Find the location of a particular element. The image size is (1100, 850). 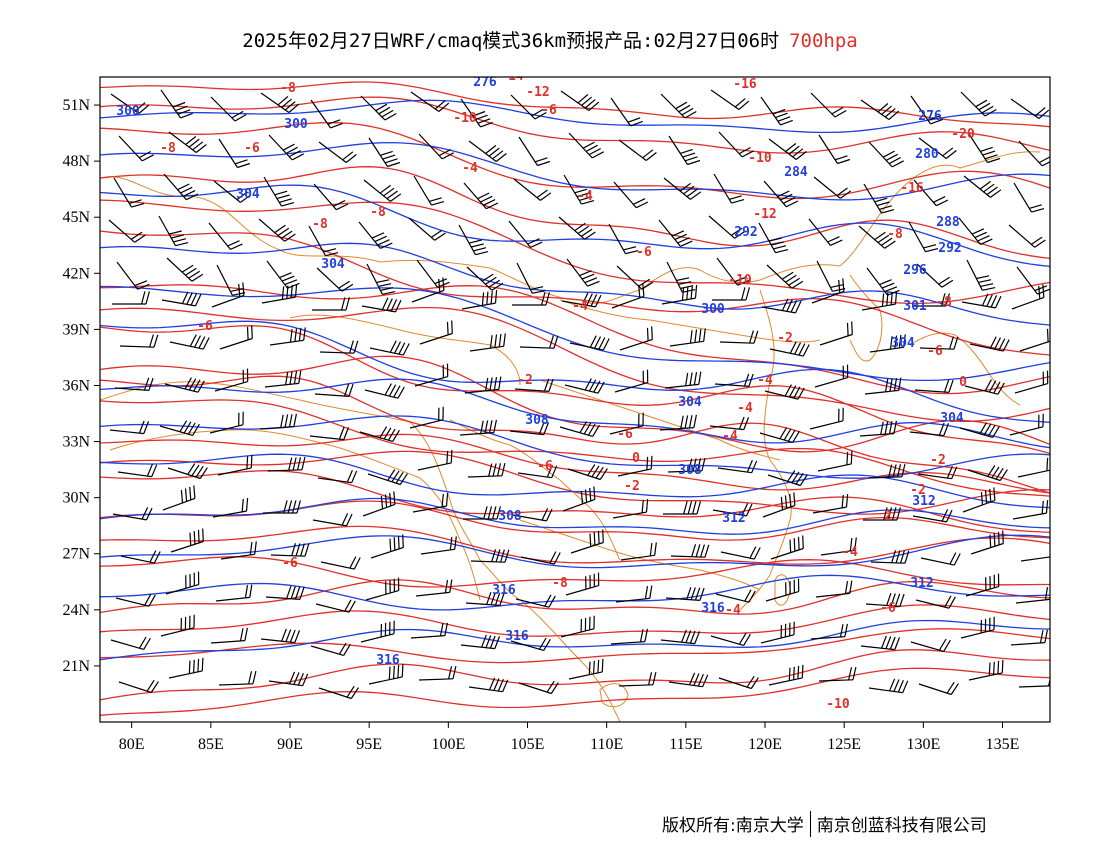

pressure-level-label: 700hpa is located at coordinates (823, 41).